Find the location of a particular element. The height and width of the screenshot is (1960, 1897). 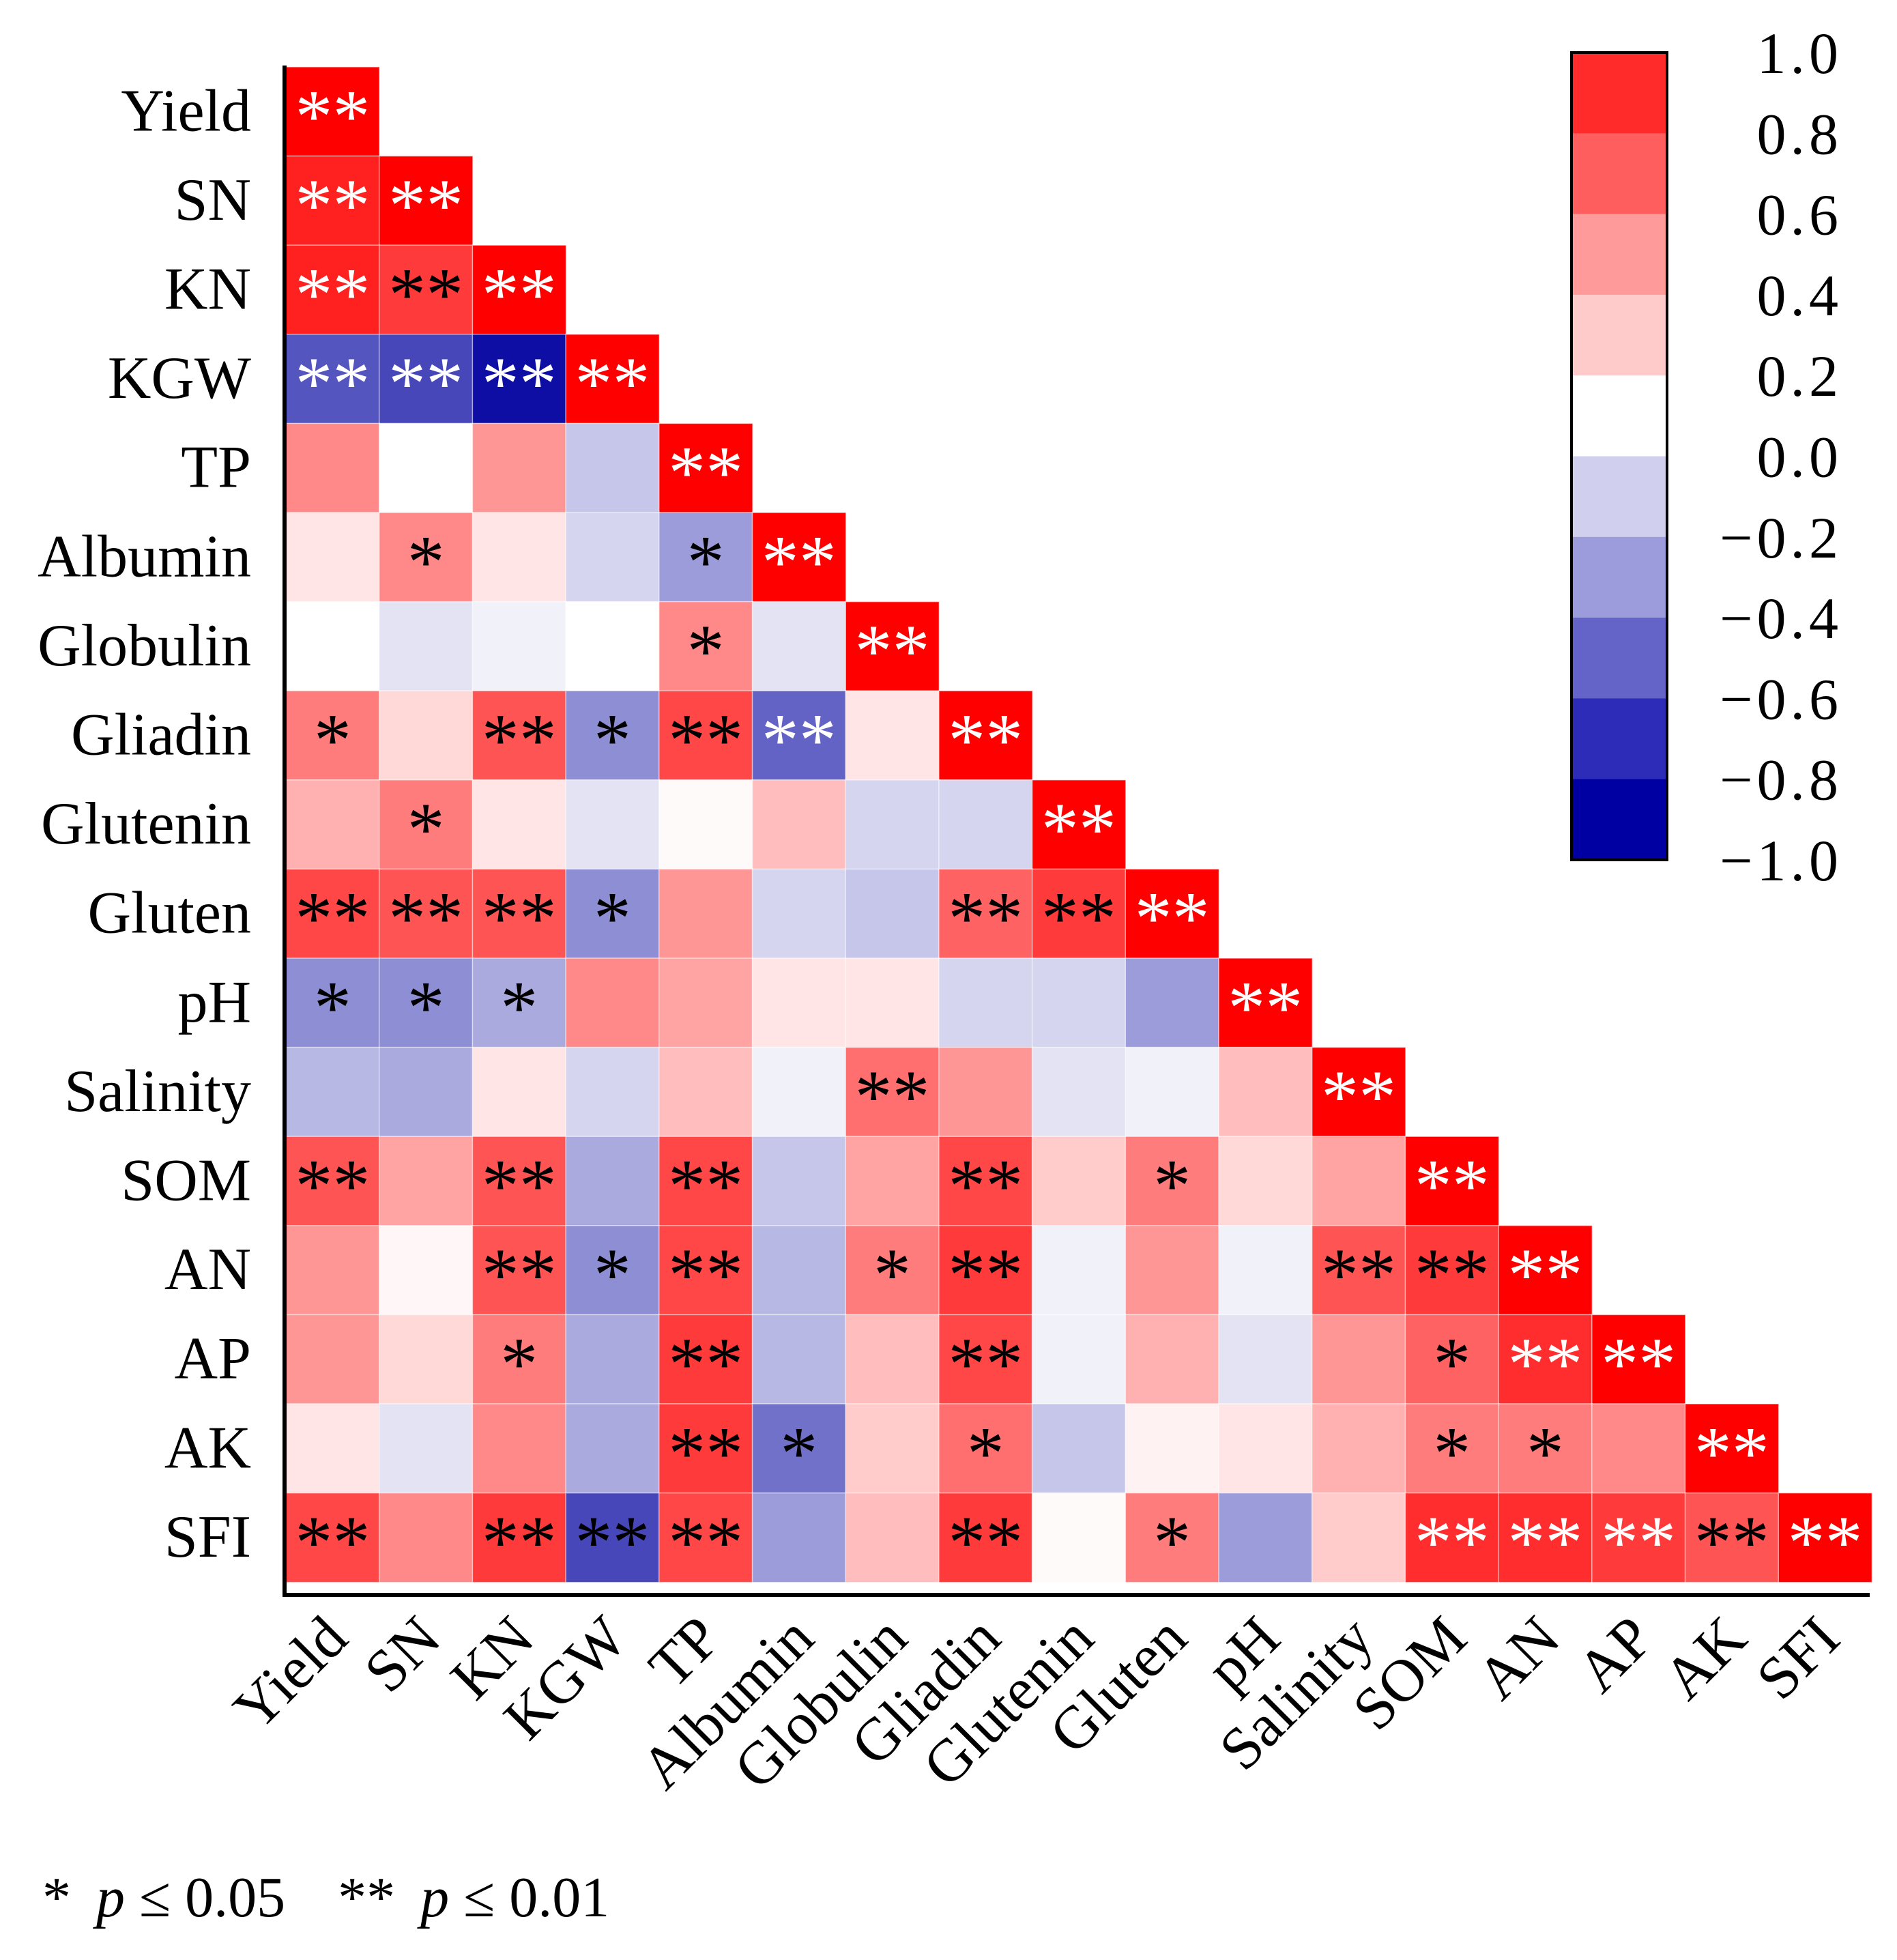

heatmap-cell-an-tp is located at coordinates (705, 1270).